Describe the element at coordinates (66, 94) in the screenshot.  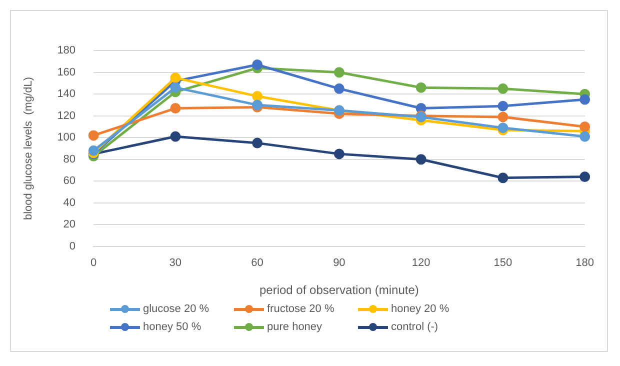
I see `y-tick-label: 140` at that location.